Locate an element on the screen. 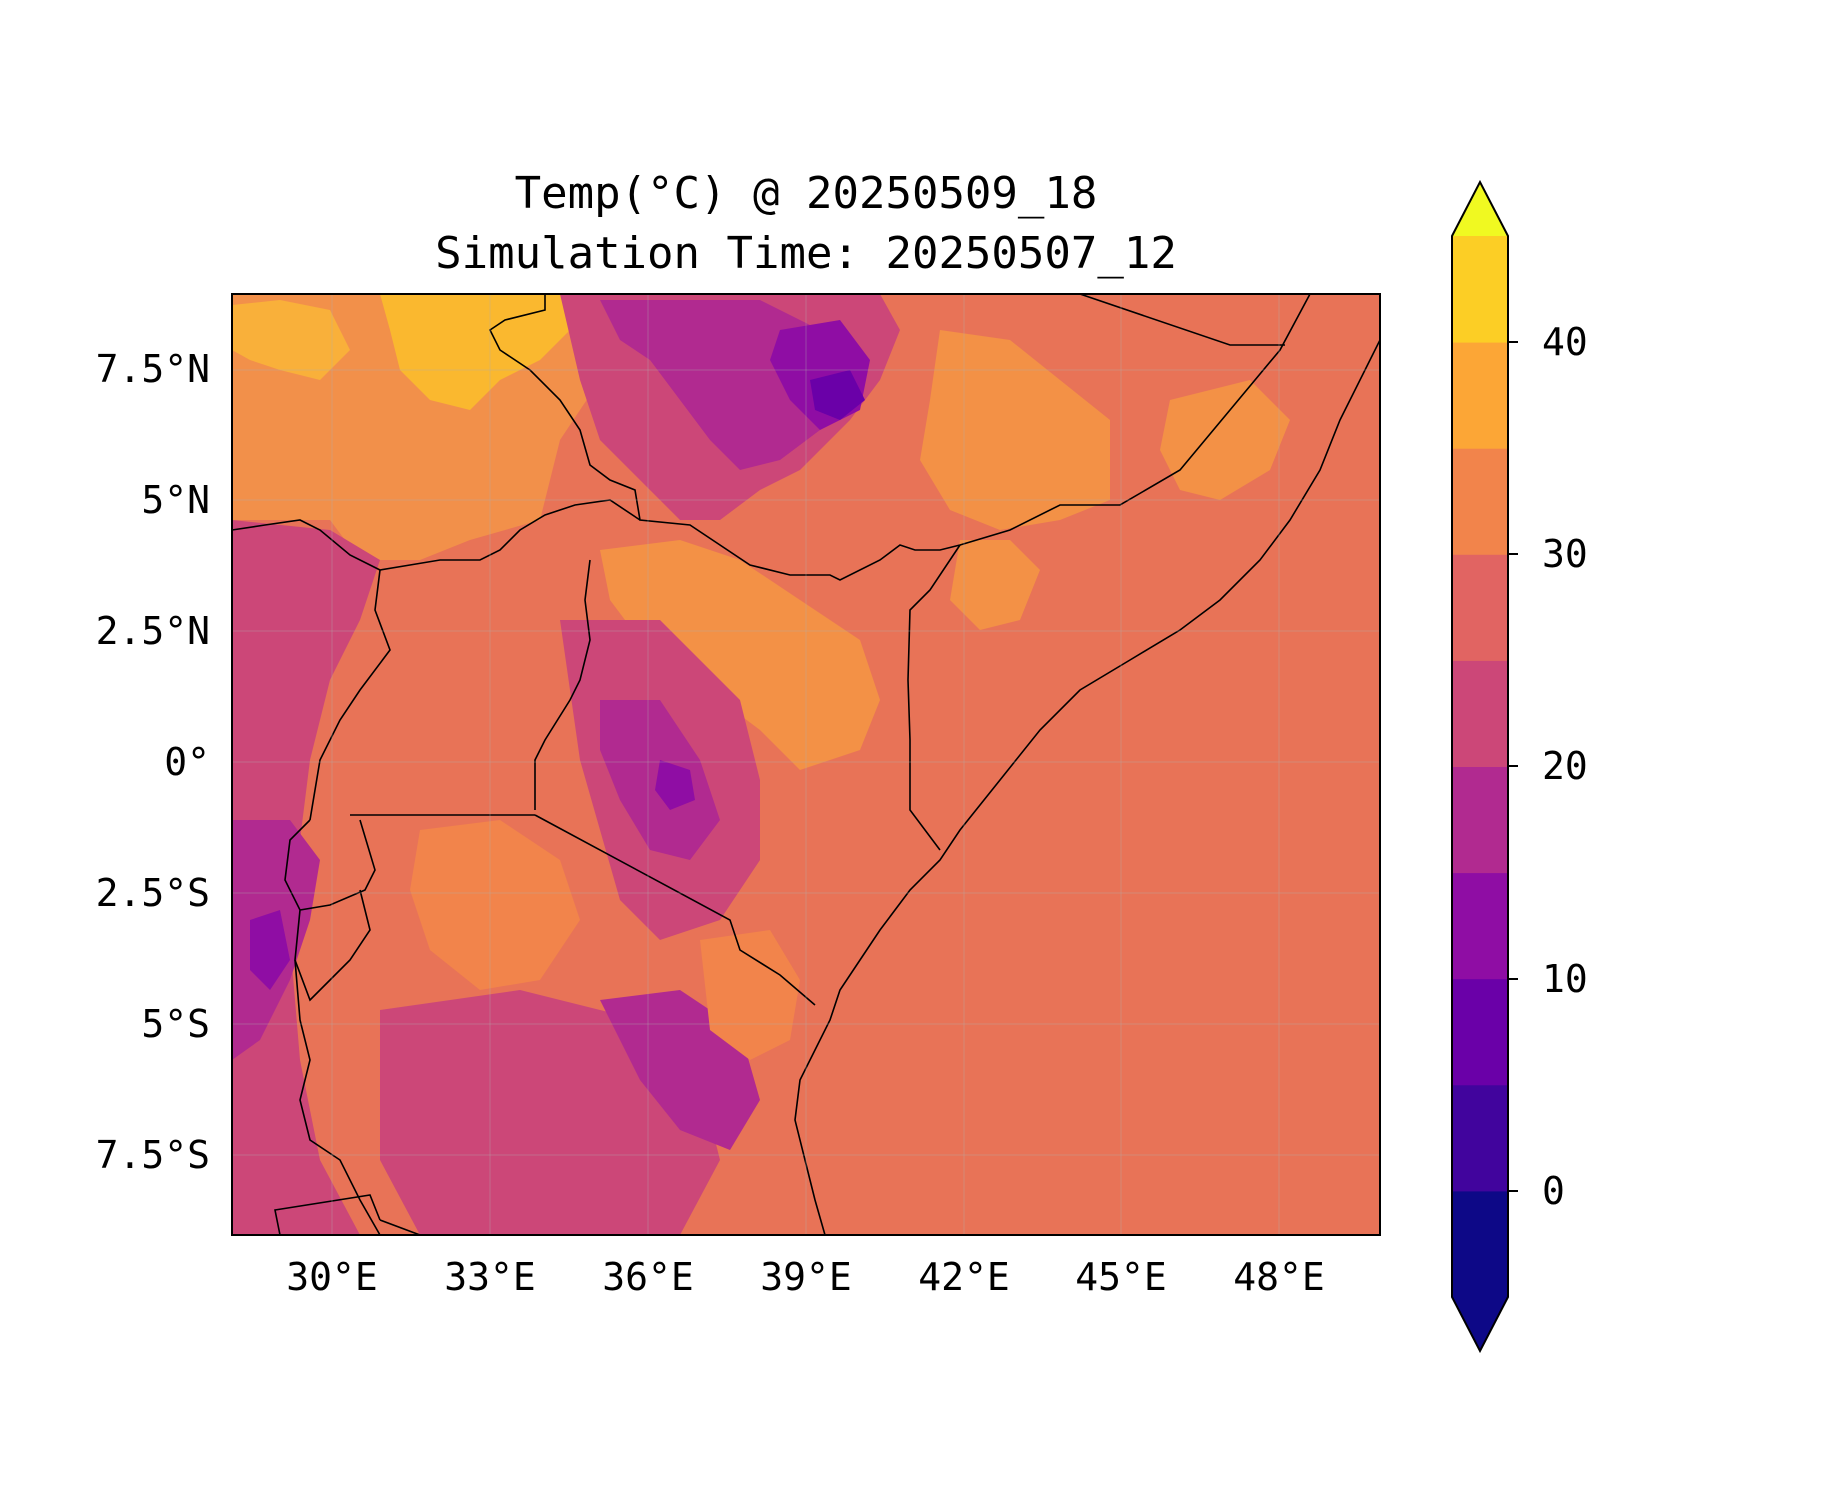 The image size is (1833, 1500). title-line-2: Simulation Time: 20250507_12 is located at coordinates (806, 253).